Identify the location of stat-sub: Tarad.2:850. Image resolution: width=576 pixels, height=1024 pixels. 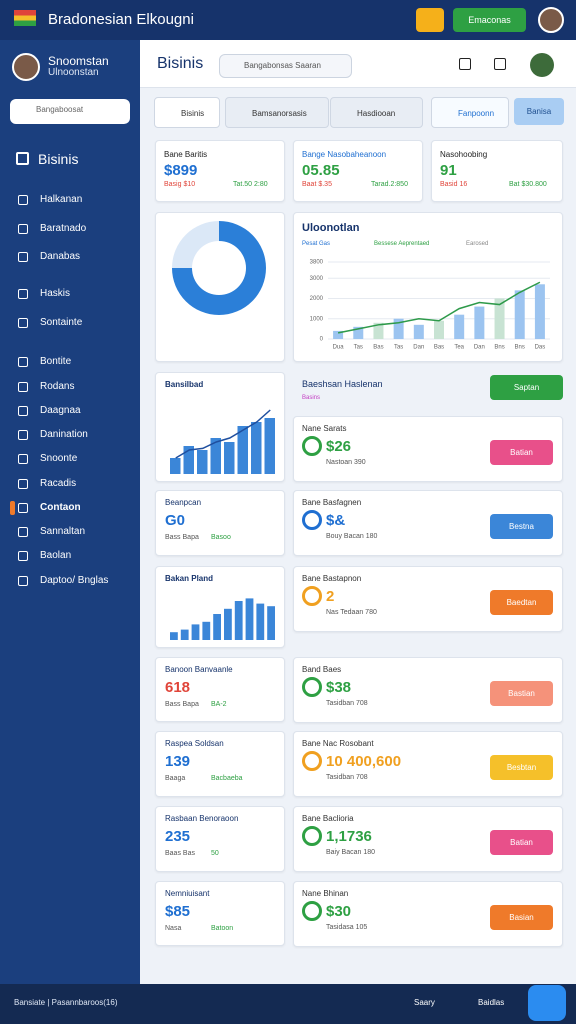
(389, 184).